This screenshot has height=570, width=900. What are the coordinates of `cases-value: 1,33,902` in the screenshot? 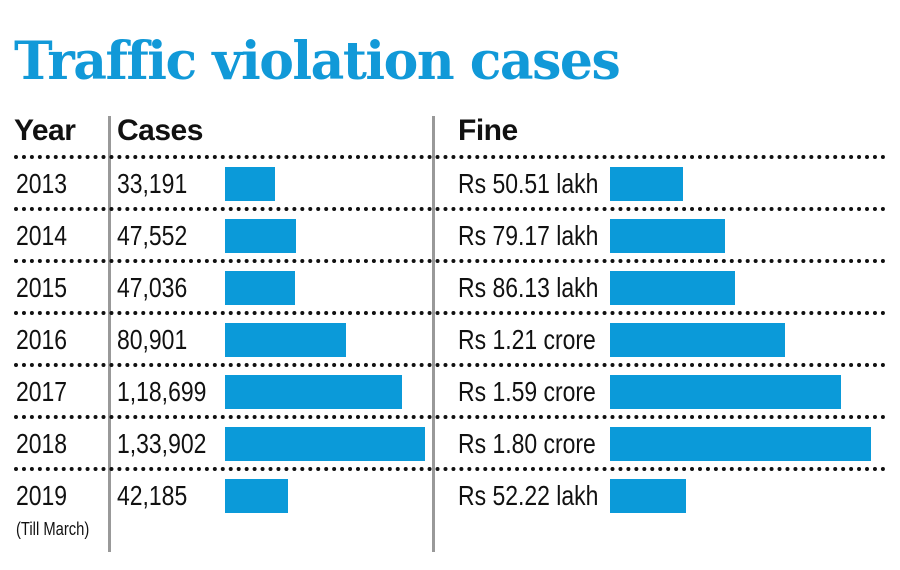 It's located at (162, 443).